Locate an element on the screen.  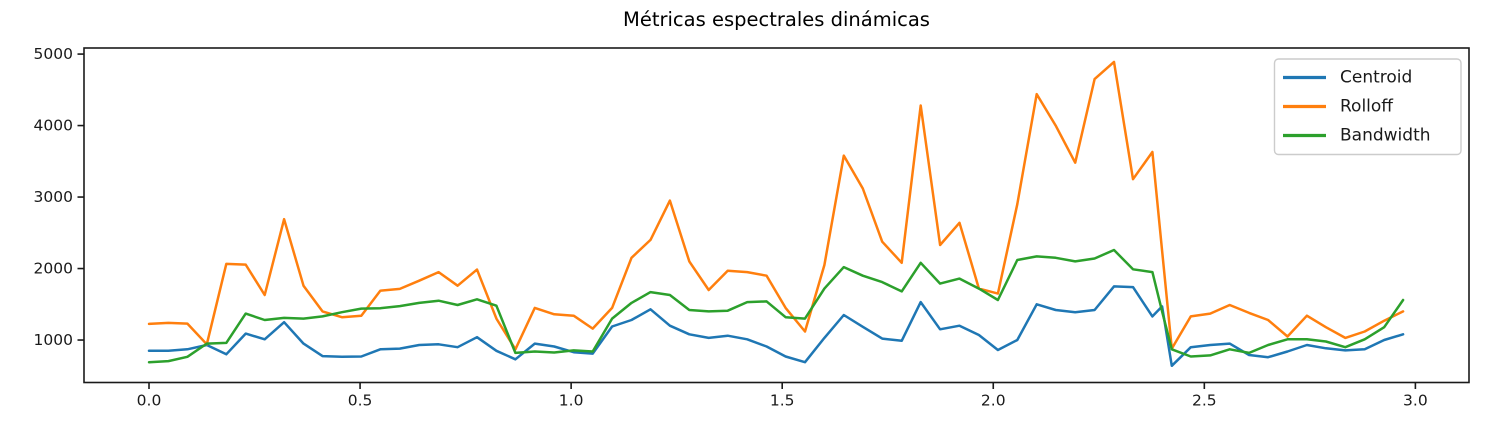
x-tick-label: 1.5 is located at coordinates (782, 401).